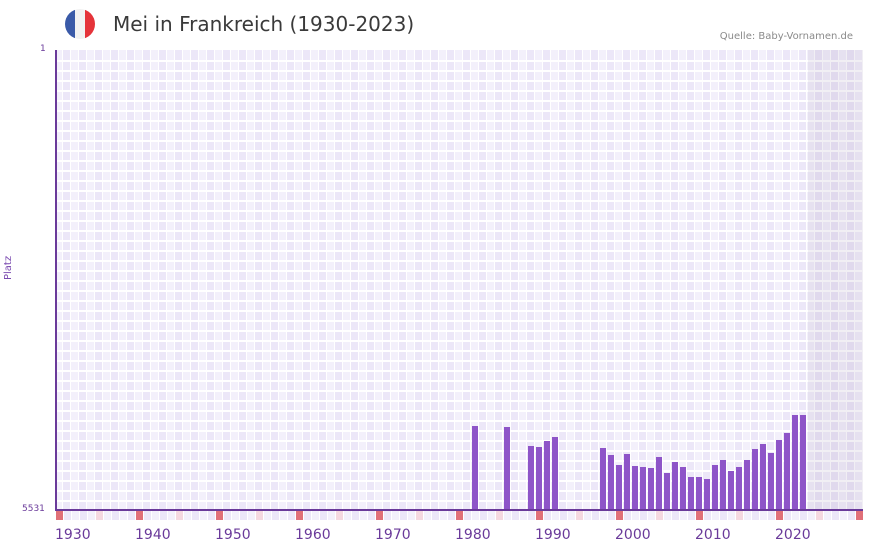 The width and height of the screenshot is (873, 552). What do you see at coordinates (643, 488) in the screenshot?
I see `bar-2003` at bounding box center [643, 488].